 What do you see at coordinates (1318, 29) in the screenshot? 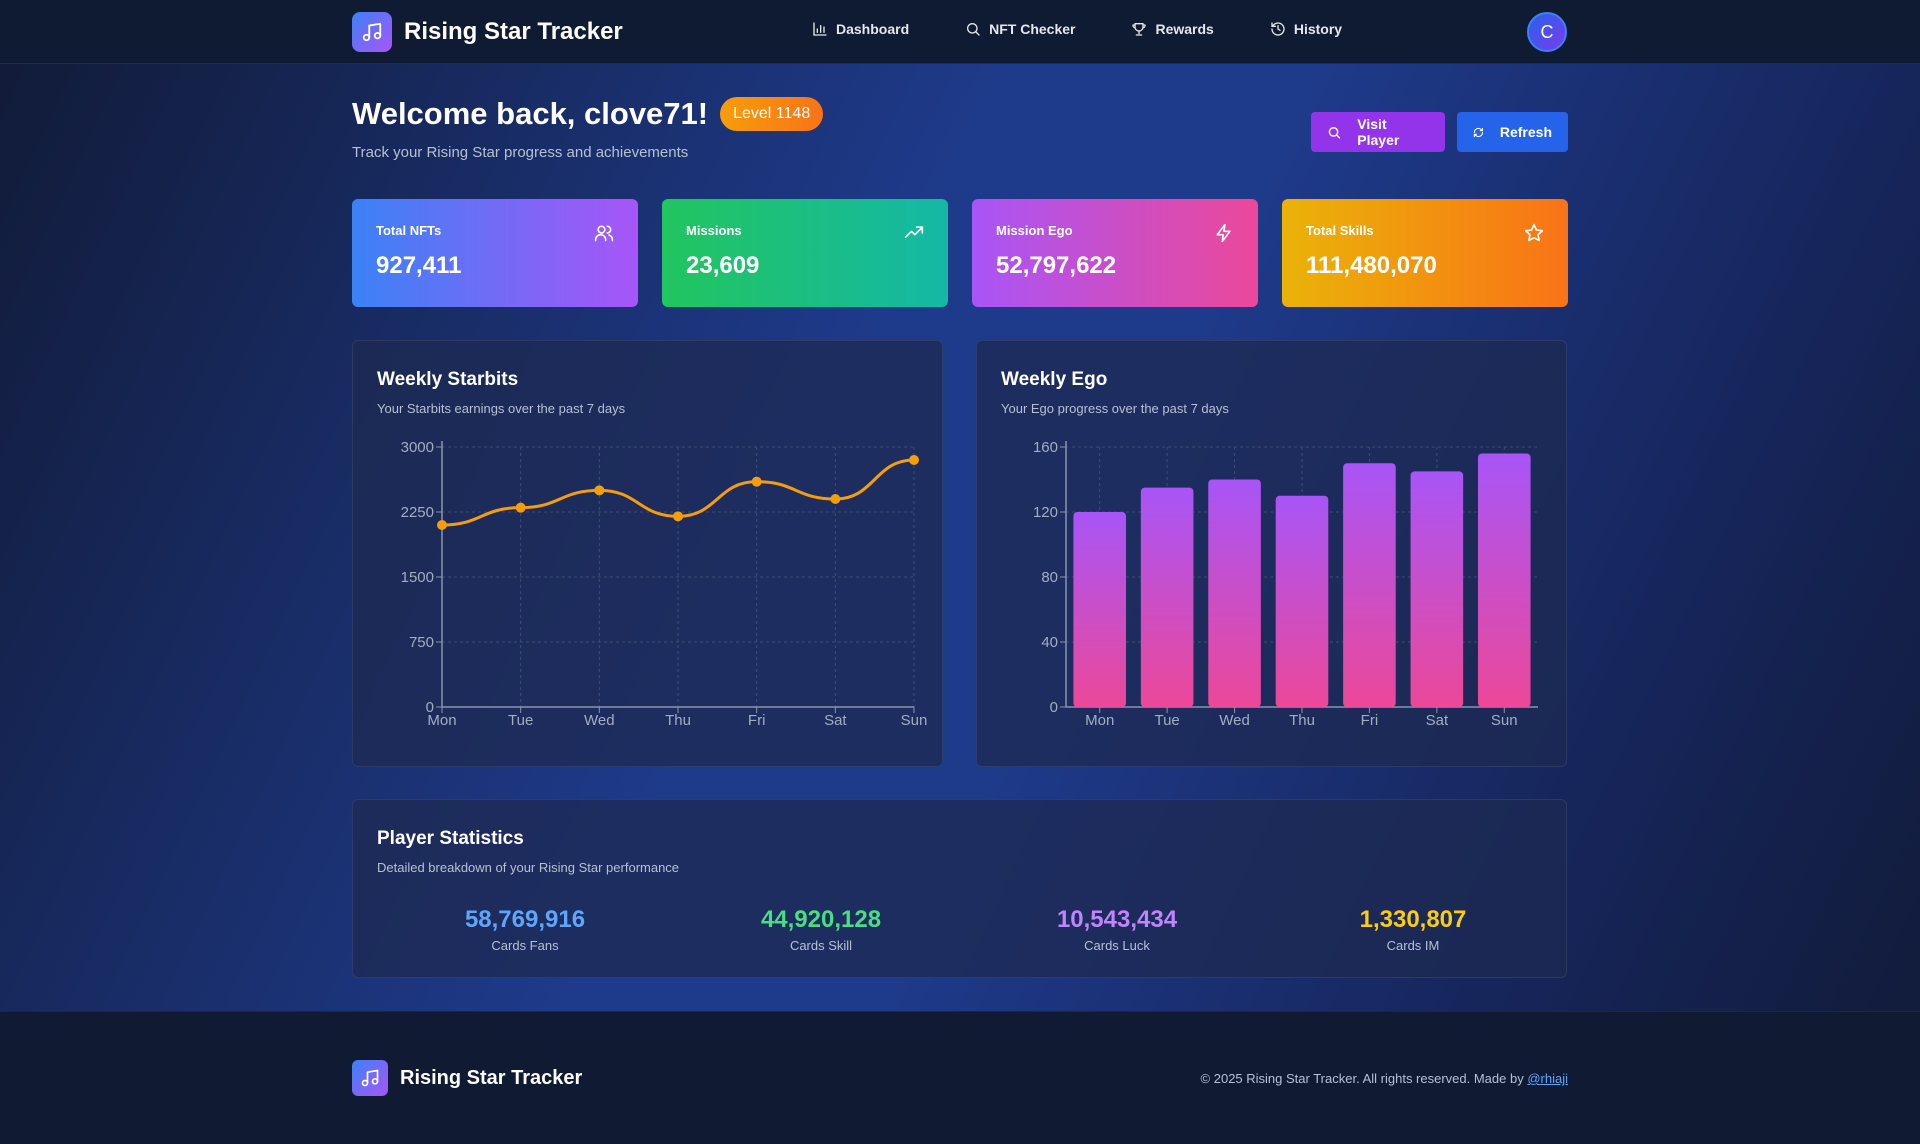
I see `nav-label: History` at bounding box center [1318, 29].